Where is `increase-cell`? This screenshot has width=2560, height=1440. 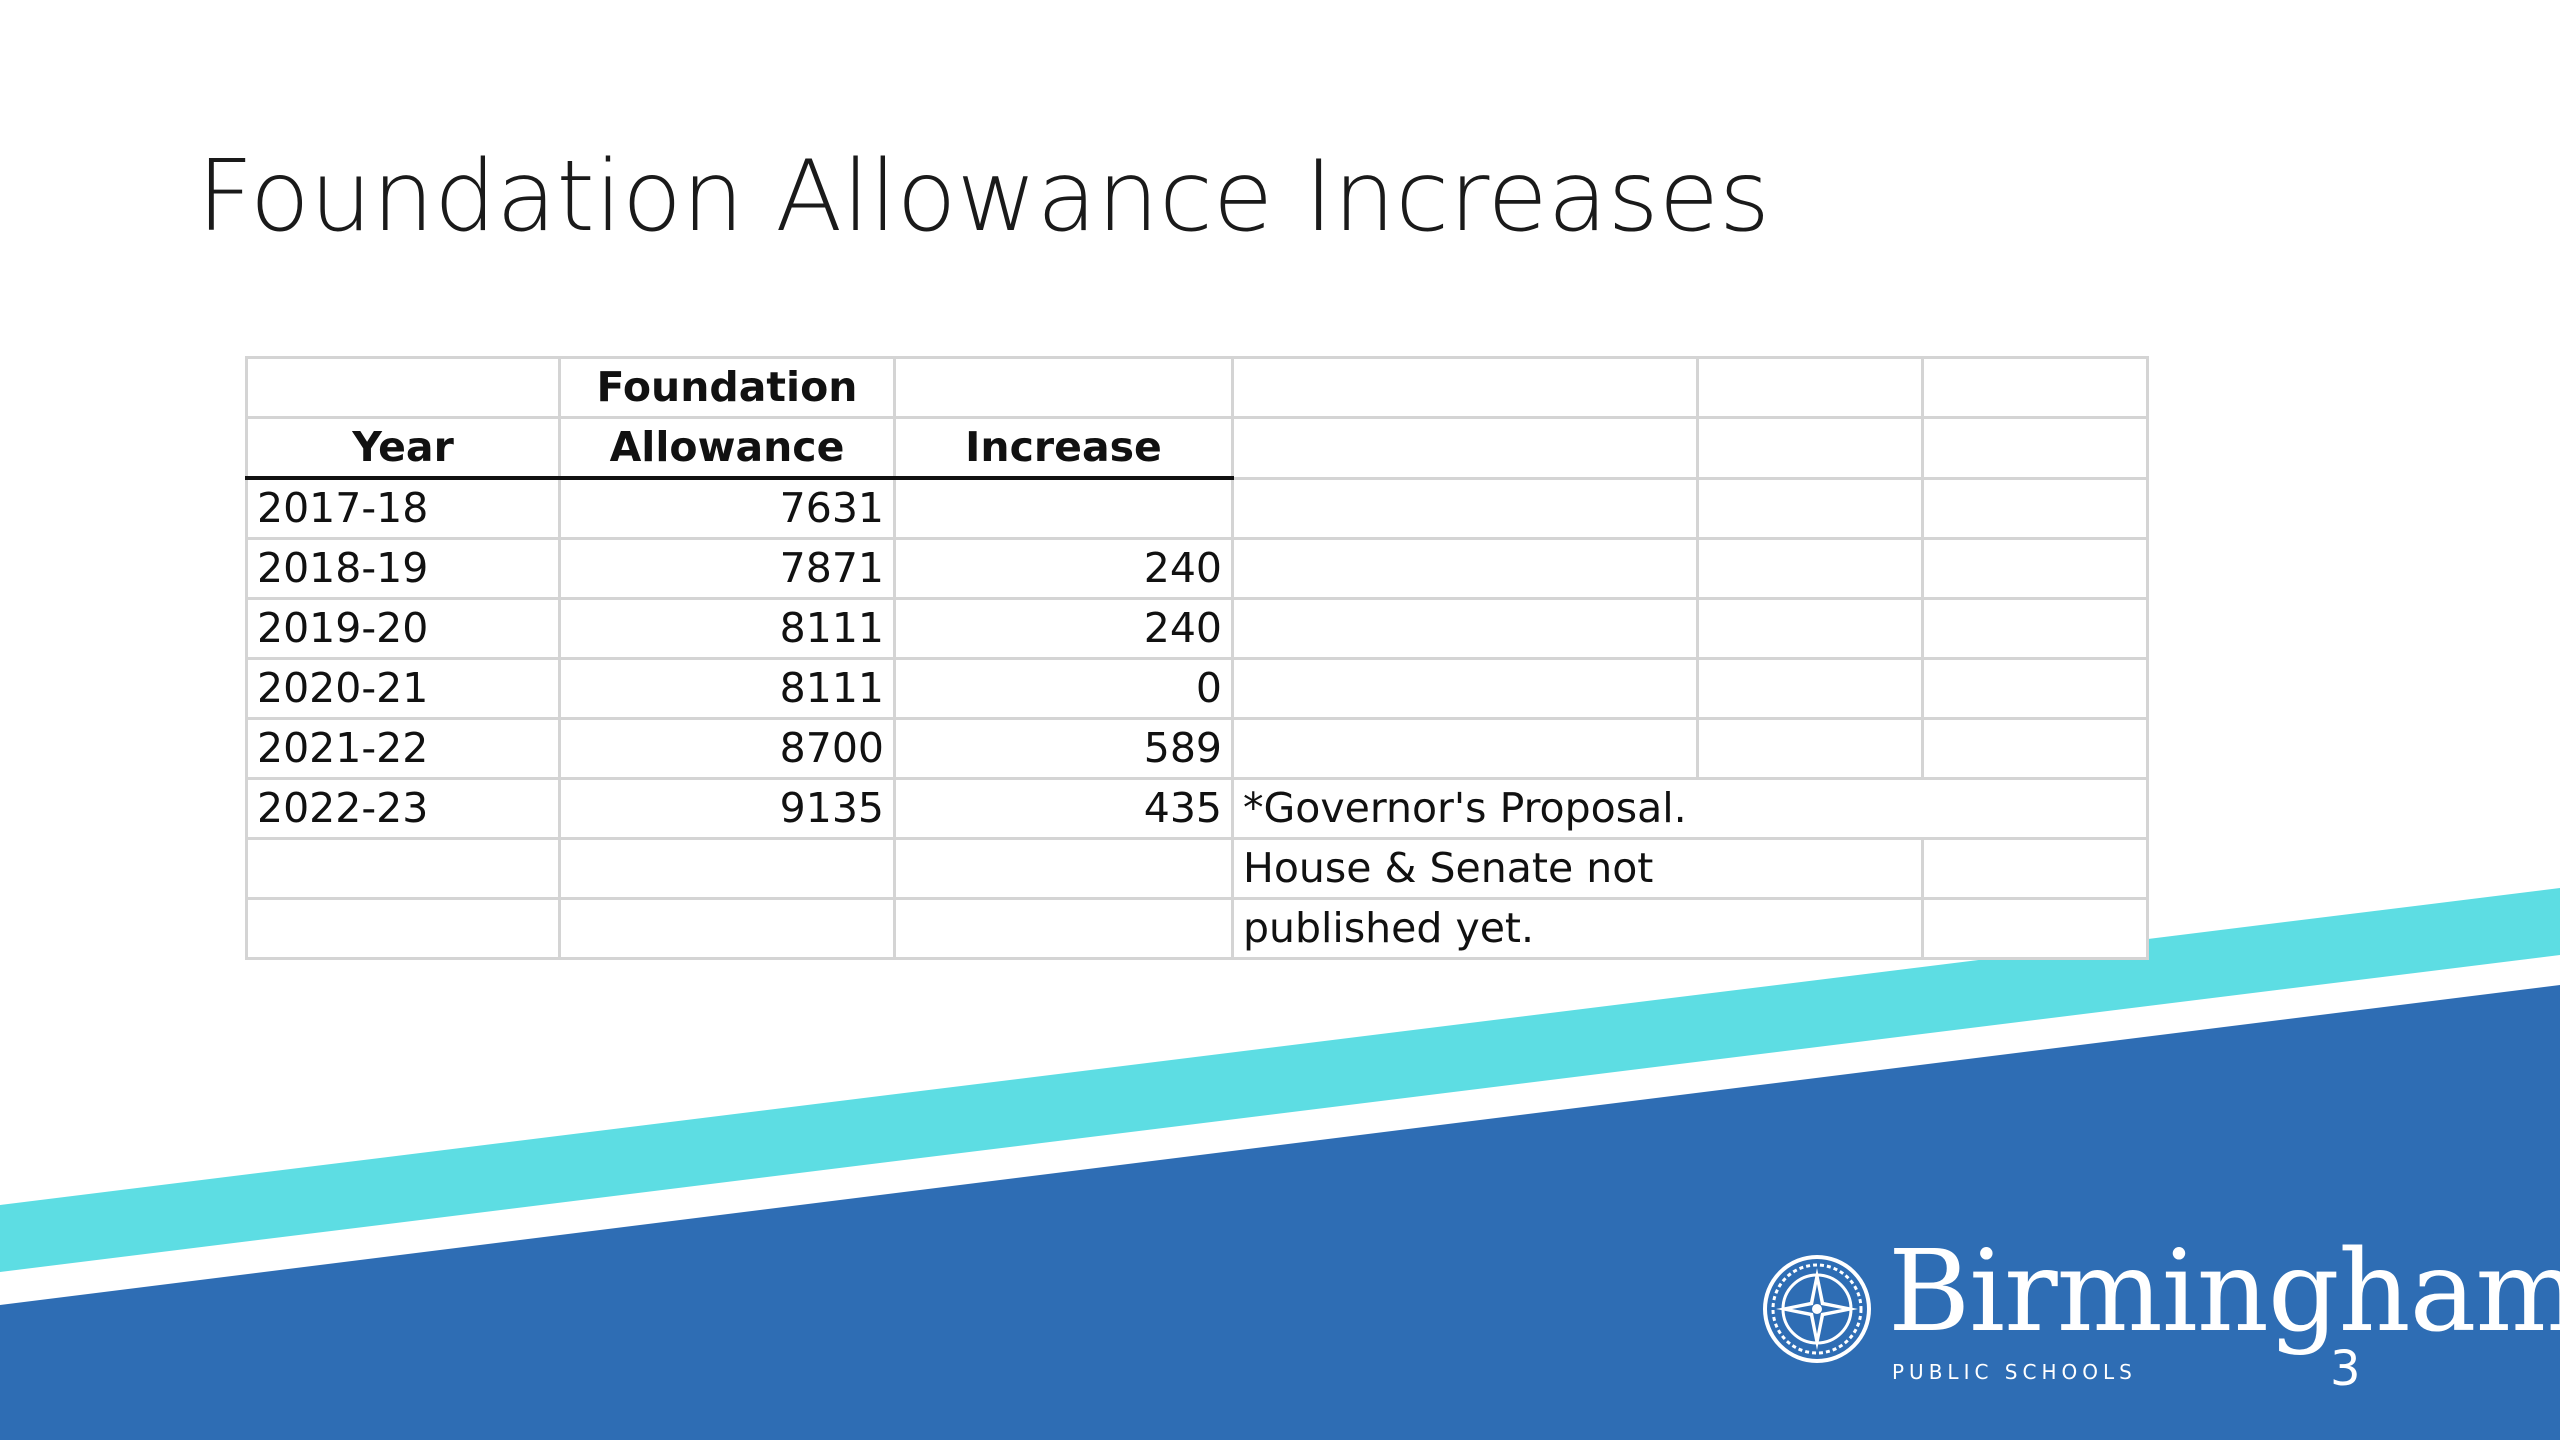 increase-cell is located at coordinates (1063, 508).